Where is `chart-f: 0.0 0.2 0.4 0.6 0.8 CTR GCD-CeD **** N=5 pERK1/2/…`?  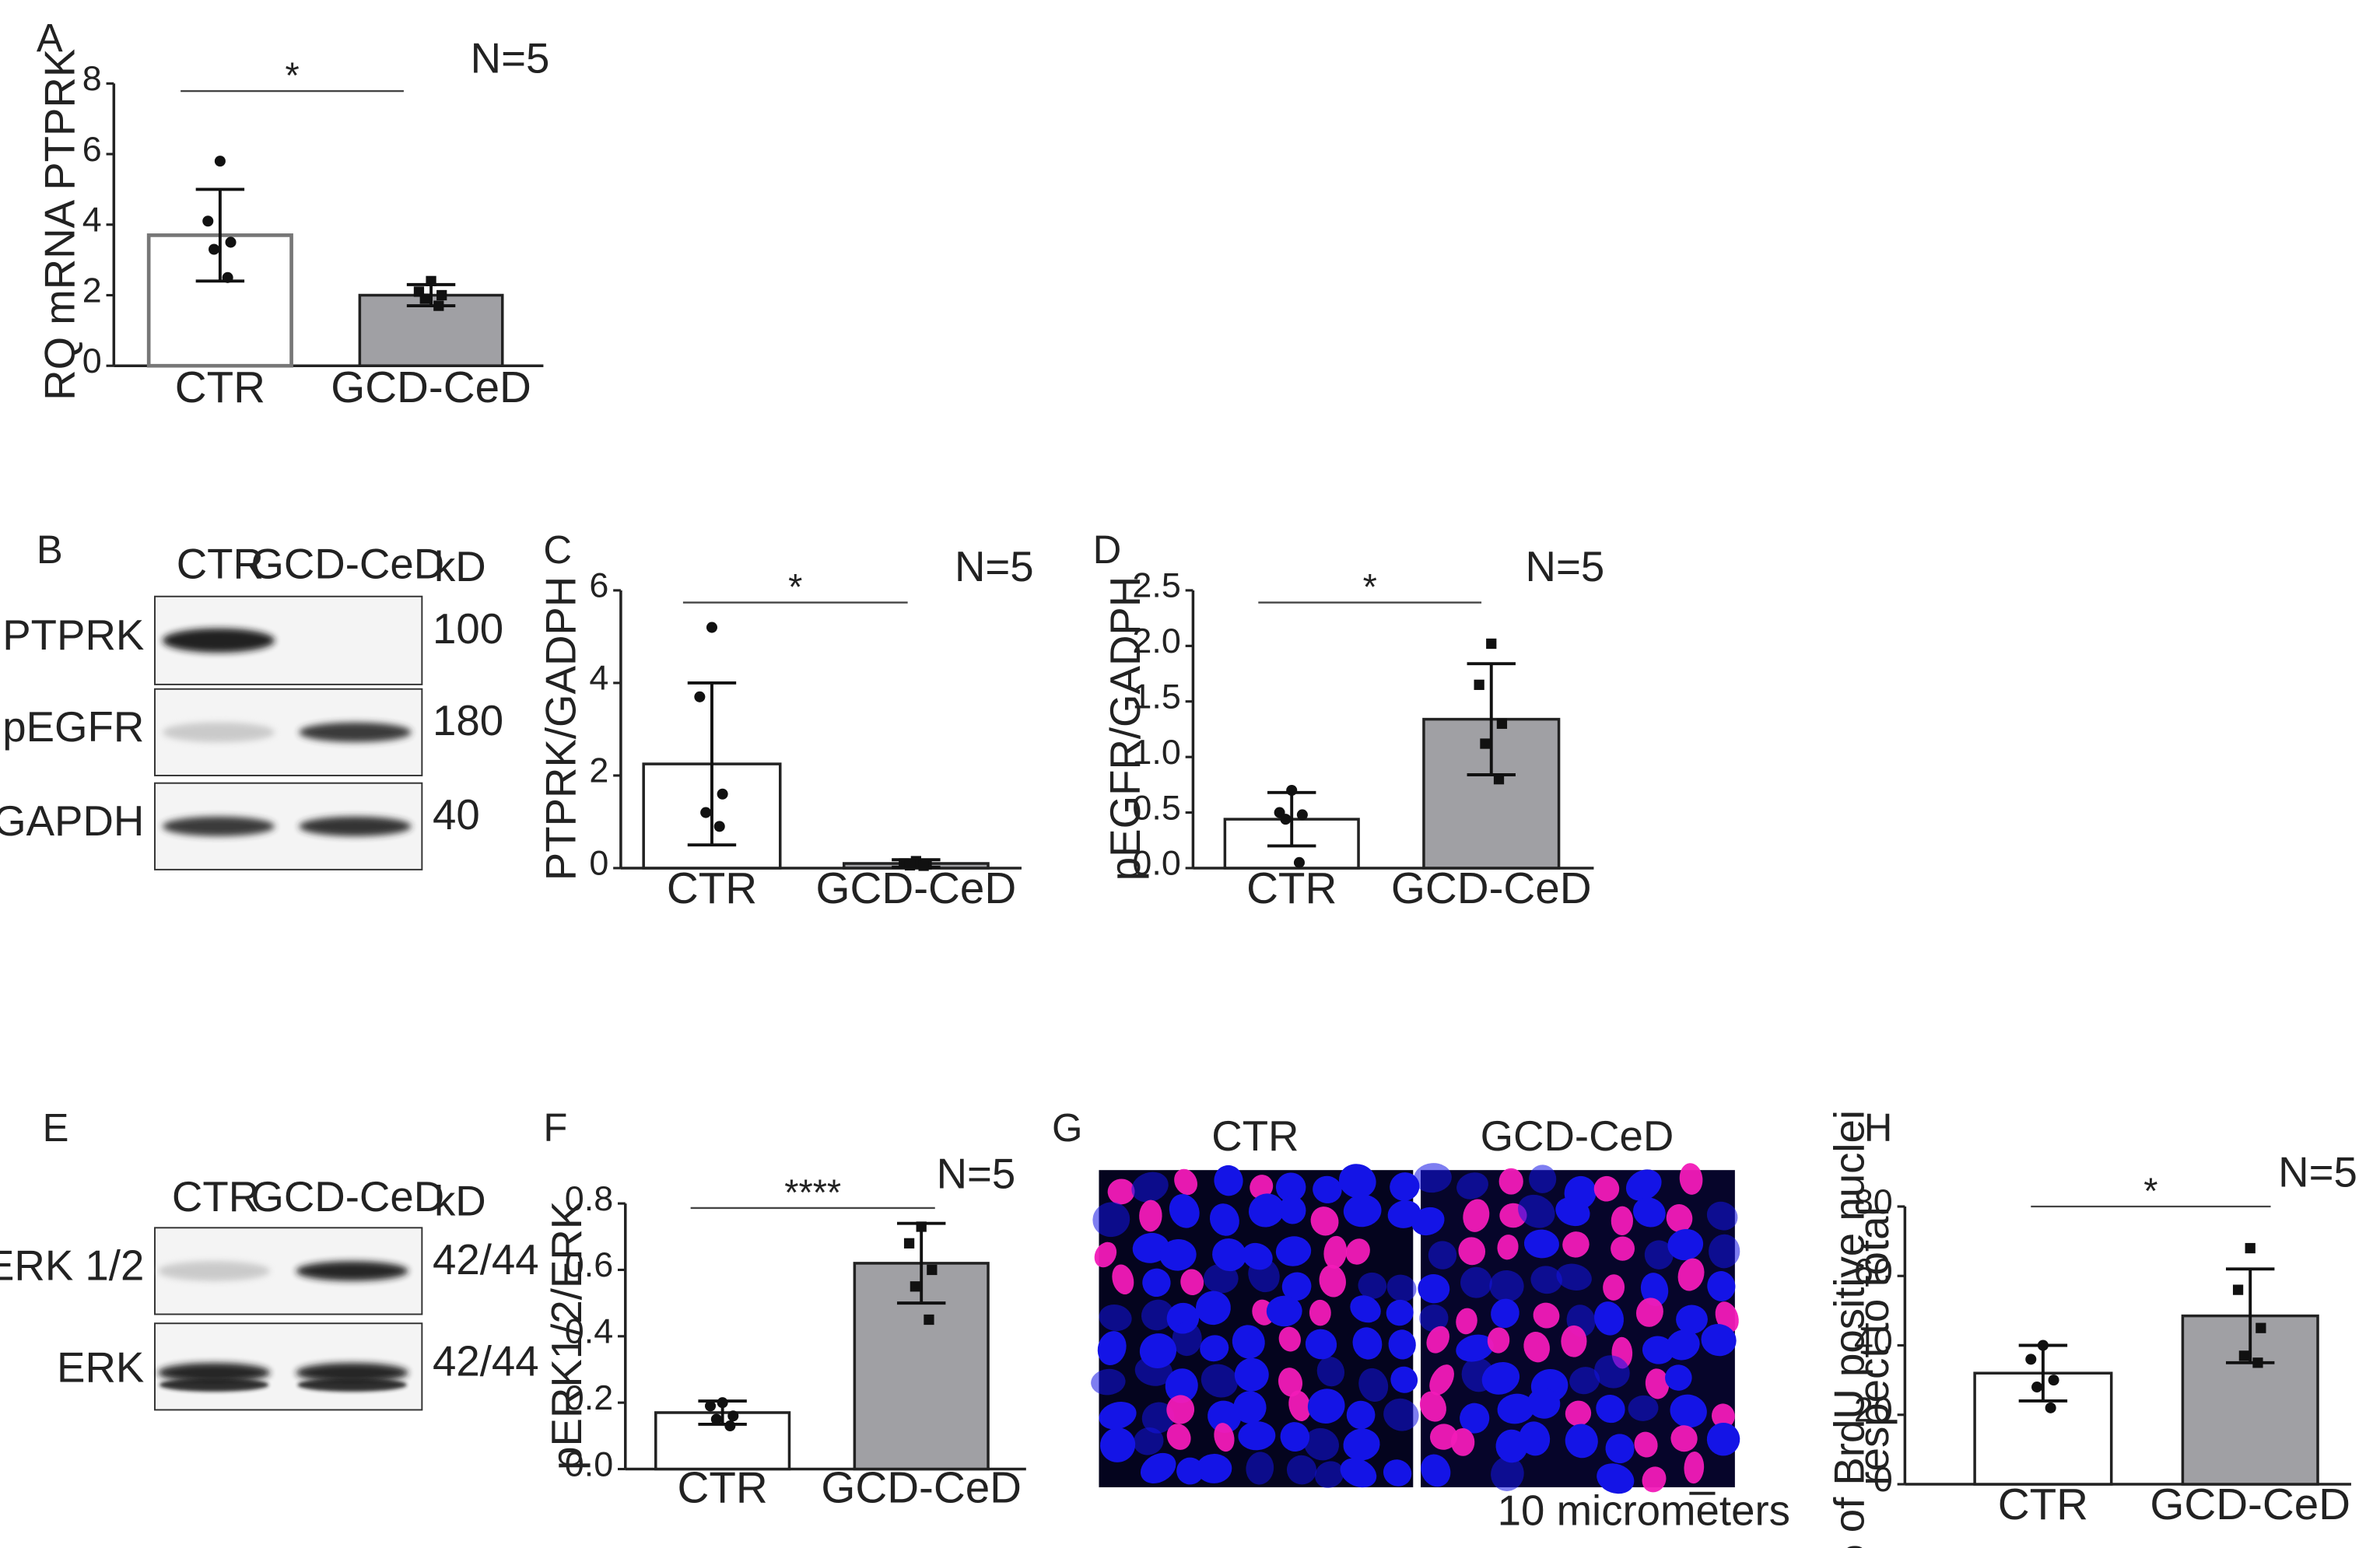 chart-f: 0.0 0.2 0.4 0.6 0.8 CTR GCD-CeD **** N=5 pERK1/2/… is located at coordinates (785, 1330).